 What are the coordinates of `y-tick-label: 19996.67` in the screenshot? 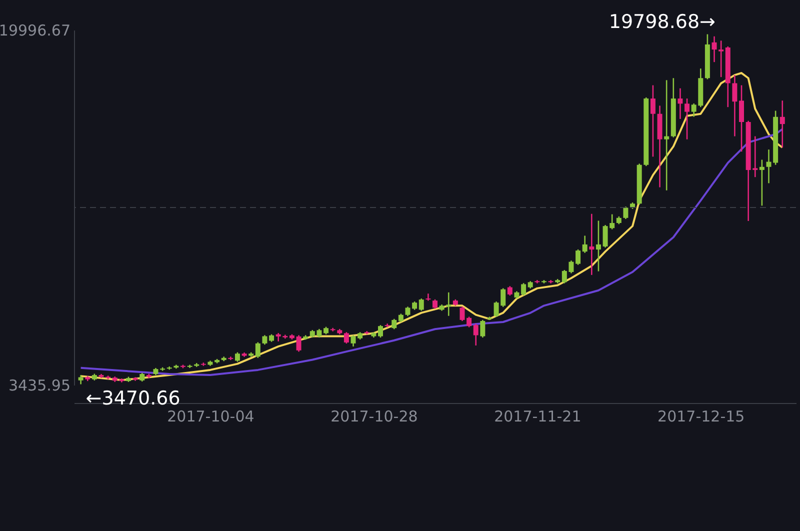 It's located at (35, 31).